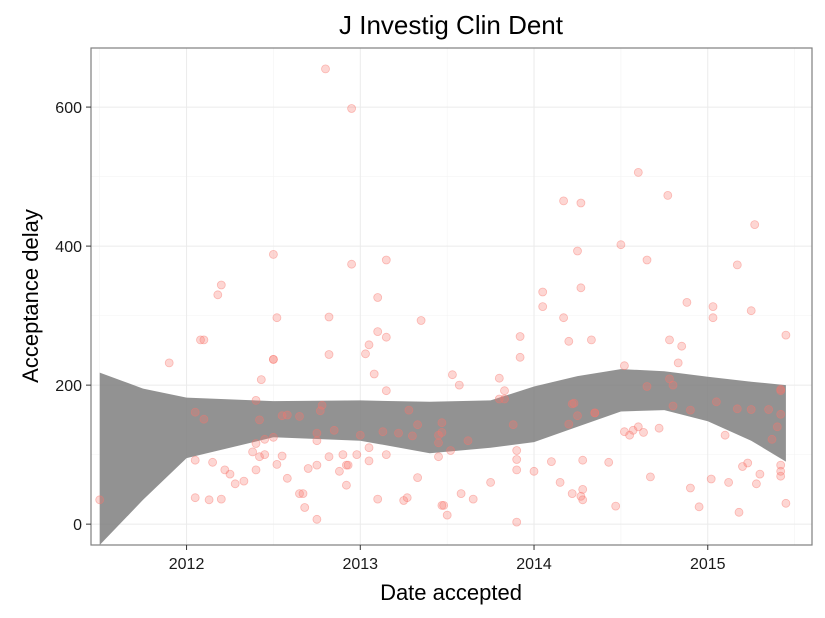 The width and height of the screenshot is (825, 618). Describe the element at coordinates (187, 564) in the screenshot. I see `x-tick-label: 2012` at that location.